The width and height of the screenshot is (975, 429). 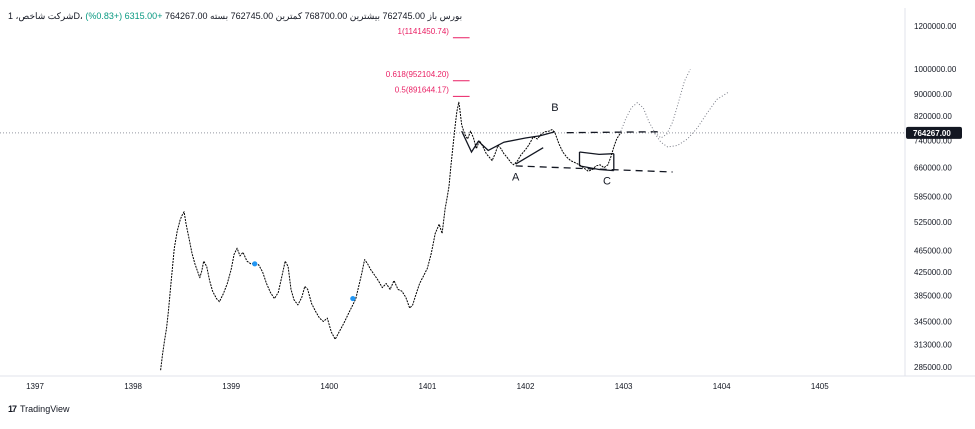 I want to click on tradingview-name: TradingView, so click(x=45, y=409).